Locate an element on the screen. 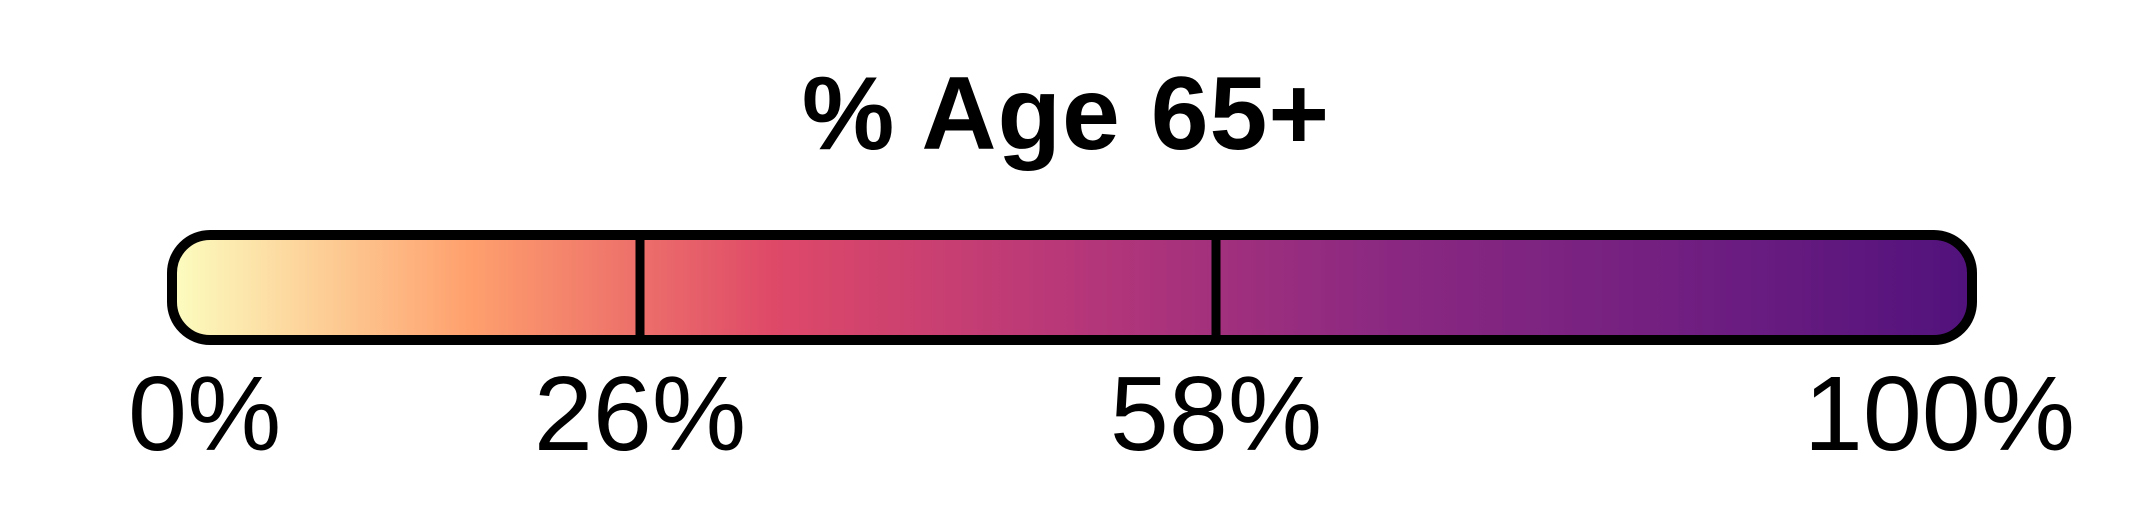  tick-label-58: 58% is located at coordinates (1216, 414).